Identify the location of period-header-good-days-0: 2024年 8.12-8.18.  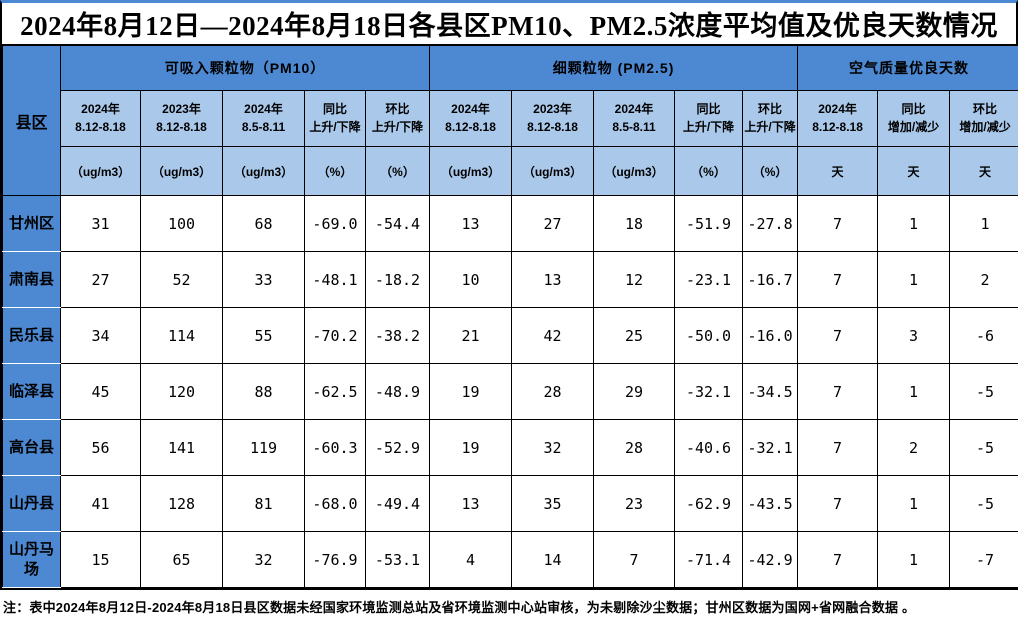
(838, 118).